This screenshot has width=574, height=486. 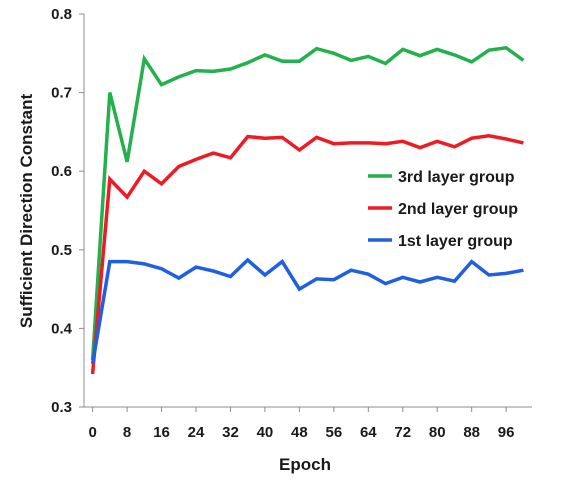 I want to click on y-axis-ticks: 0.3 0.4 0.5 0.6 0.7 0.8, so click(x=67, y=211).